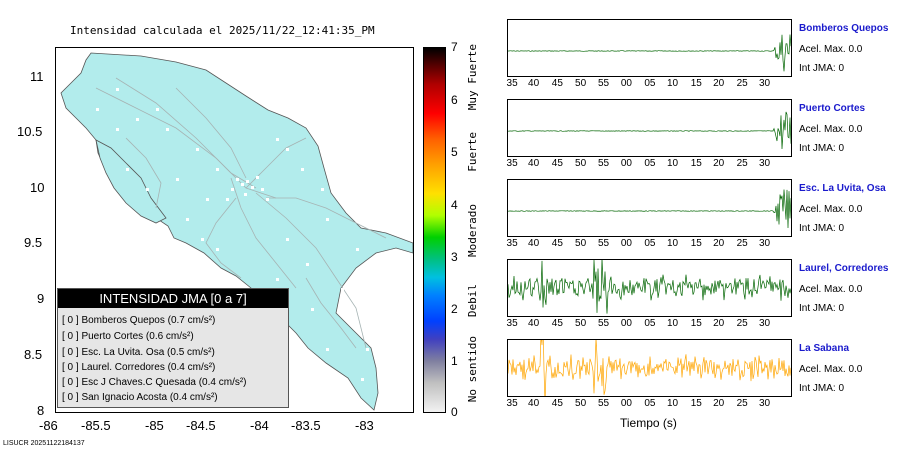 The height and width of the screenshot is (460, 910). Describe the element at coordinates (844, 28) in the screenshot. I see `station-name: Bomberos Quepos` at that location.